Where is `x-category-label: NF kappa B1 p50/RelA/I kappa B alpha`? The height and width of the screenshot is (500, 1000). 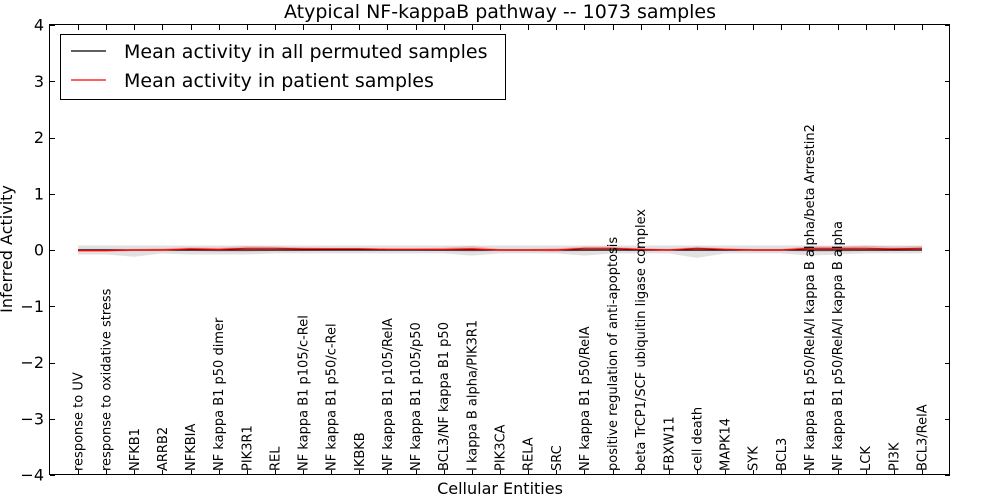 x-category-label: NF kappa B1 p50/RelA/I kappa B alpha is located at coordinates (838, 346).